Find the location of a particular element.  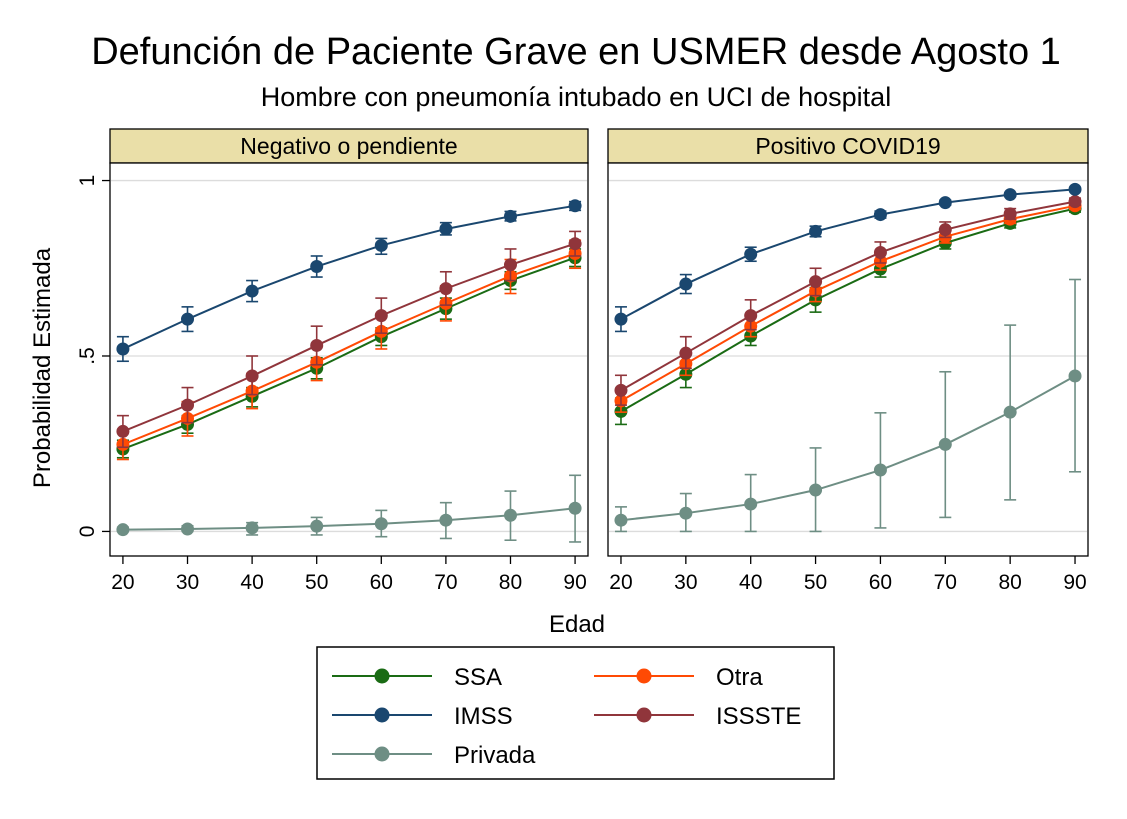

y-tick-label: 0 is located at coordinates (87, 532).